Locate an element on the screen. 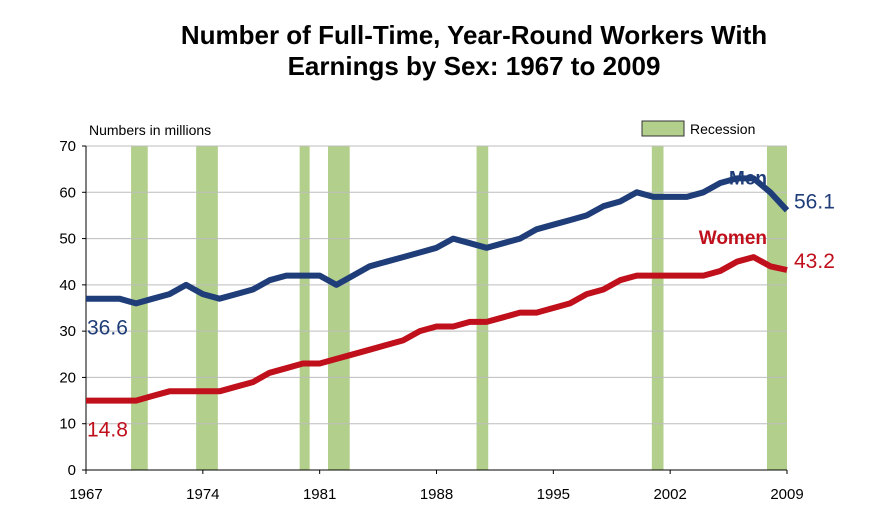 This screenshot has height=513, width=896. y-tick-label-30: 30 is located at coordinates (67, 331).